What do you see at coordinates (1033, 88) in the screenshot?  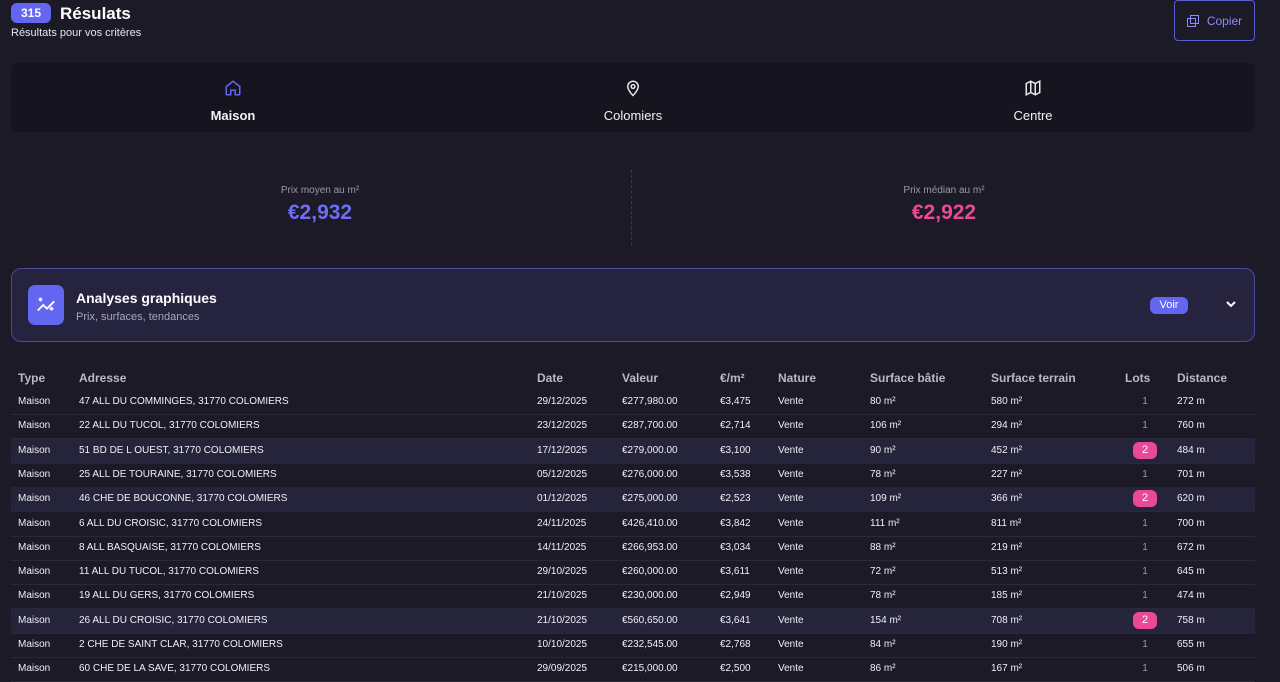 I see `map-icon` at bounding box center [1033, 88].